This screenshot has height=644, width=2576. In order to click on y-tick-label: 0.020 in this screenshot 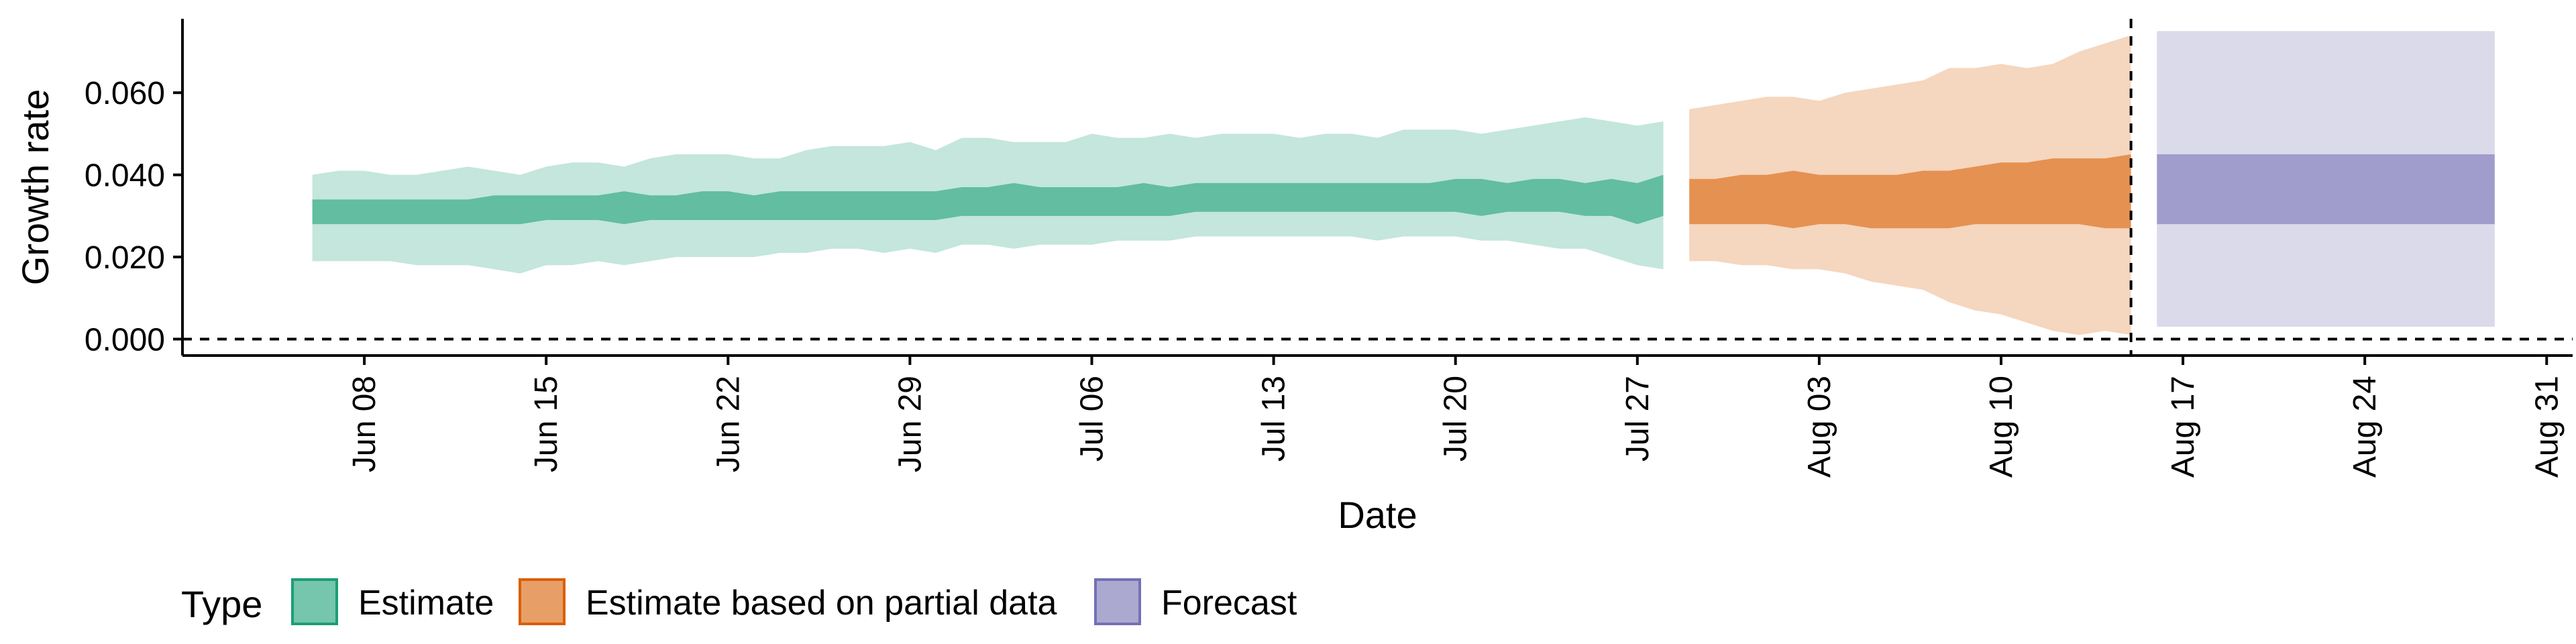, I will do `click(125, 258)`.